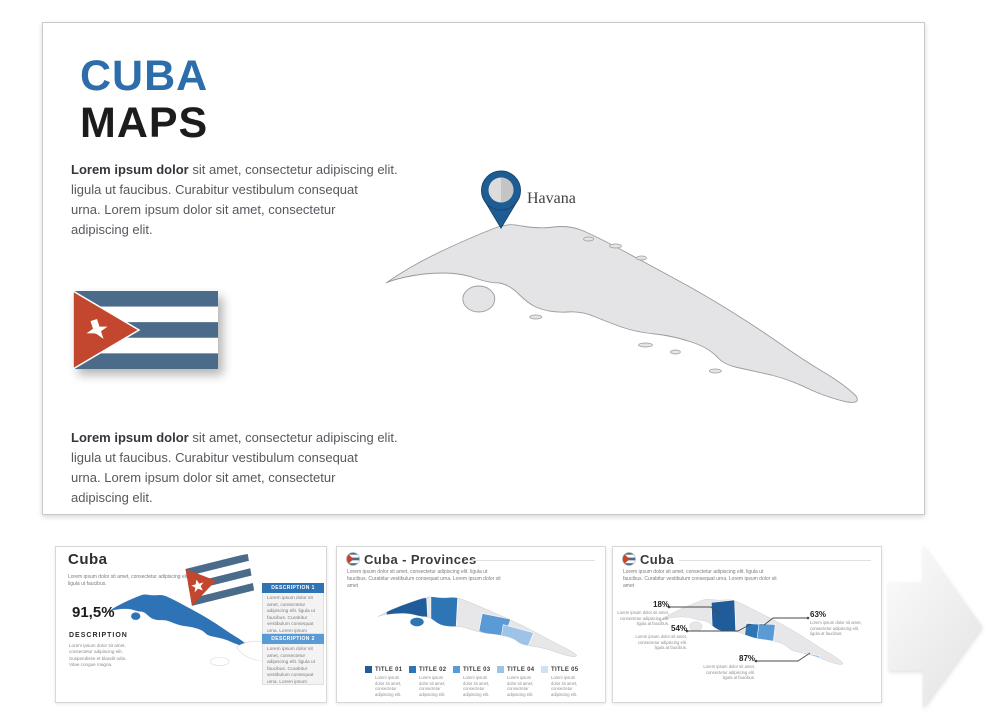 This screenshot has width=1000, height=723. Describe the element at coordinates (97, 329) in the screenshot. I see `flag-star-icon` at that location.